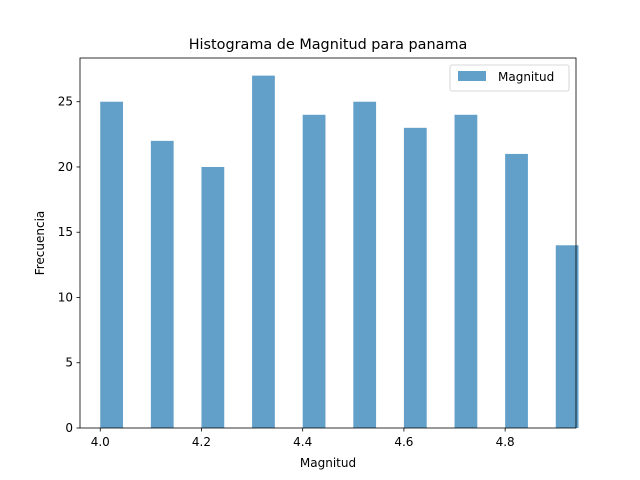 This screenshot has height=480, width=640. Describe the element at coordinates (505, 442) in the screenshot. I see `x-tick-label: 4.8` at that location.